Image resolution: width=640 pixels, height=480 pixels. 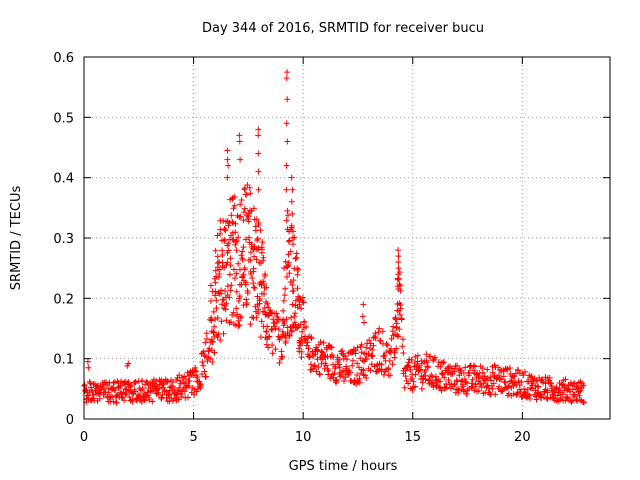 What do you see at coordinates (84, 437) in the screenshot?
I see `x-tick-label: 0` at bounding box center [84, 437].